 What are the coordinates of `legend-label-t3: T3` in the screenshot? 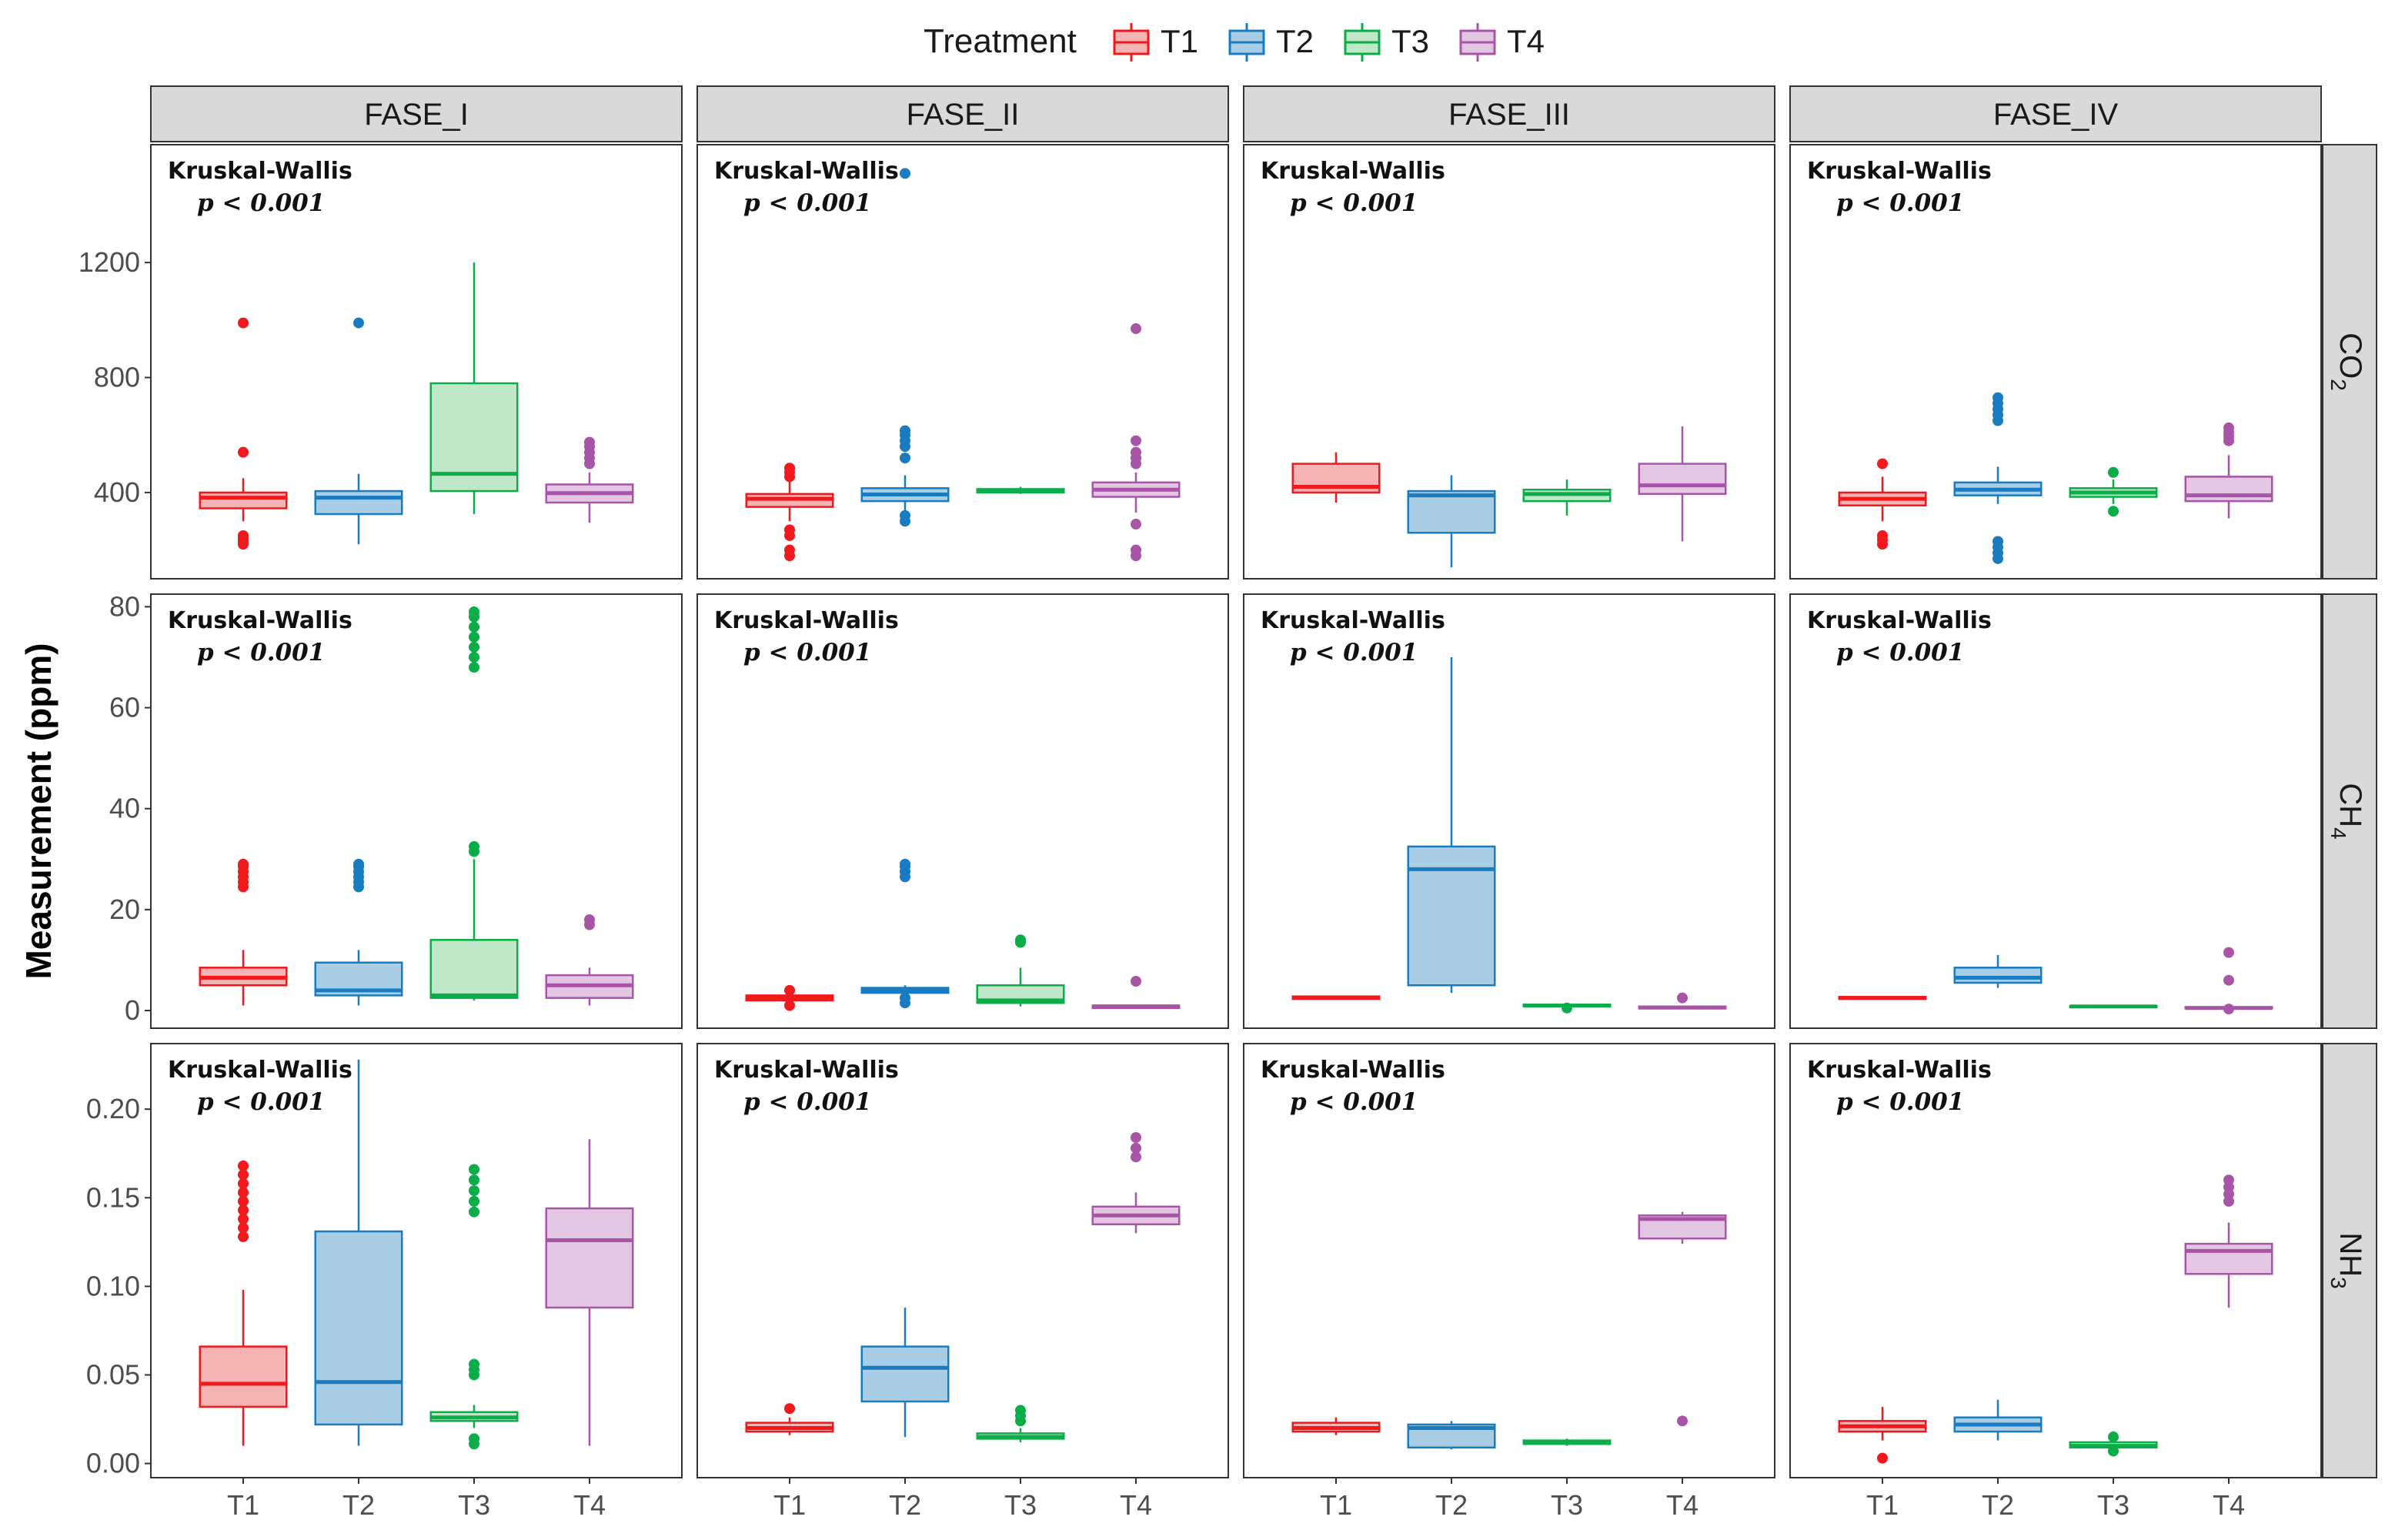 It's located at (1410, 41).